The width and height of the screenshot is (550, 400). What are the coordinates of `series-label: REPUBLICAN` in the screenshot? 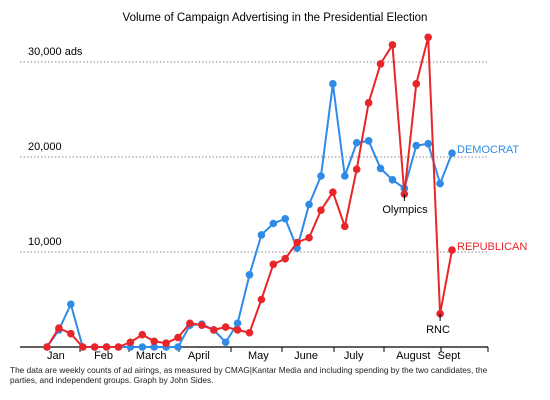 It's located at (492, 247).